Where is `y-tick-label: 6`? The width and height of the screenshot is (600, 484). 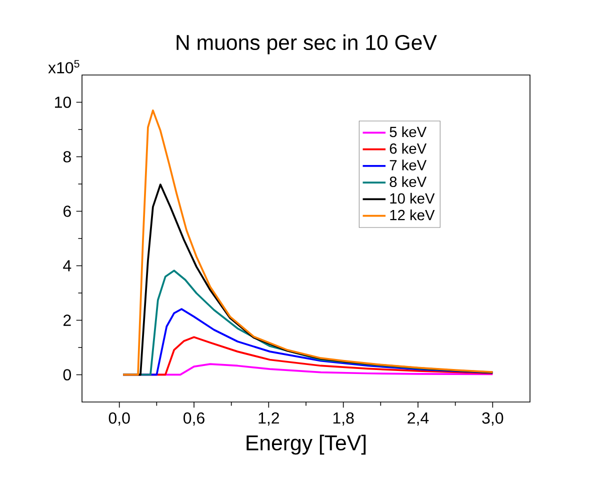
y-tick-label: 6 is located at coordinates (67, 211).